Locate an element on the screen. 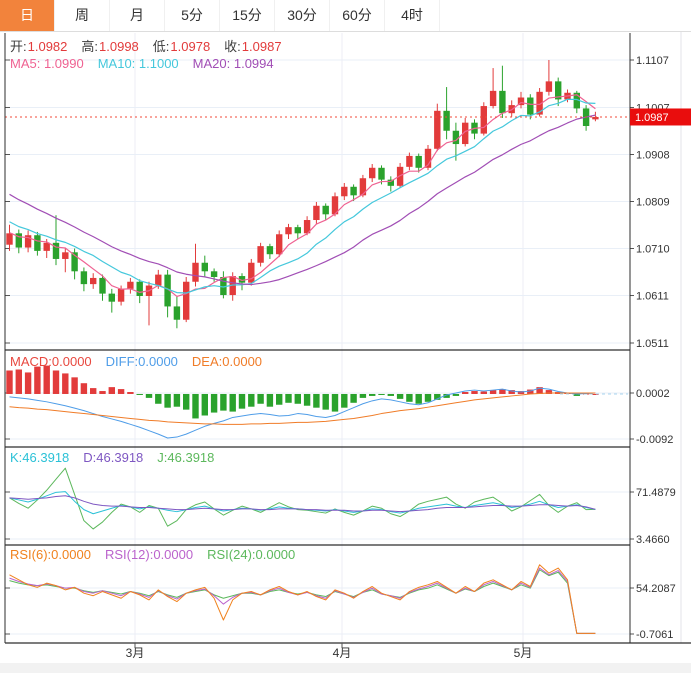  tab-60min: 60分 is located at coordinates (357, 15).